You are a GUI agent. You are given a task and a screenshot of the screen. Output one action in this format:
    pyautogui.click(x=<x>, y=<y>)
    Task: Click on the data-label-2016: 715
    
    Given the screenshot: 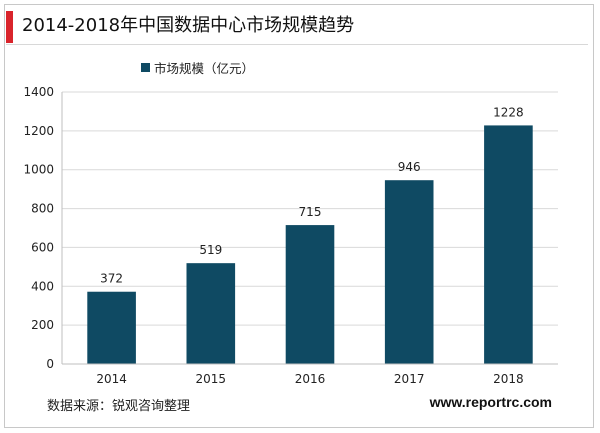 What is the action you would take?
    pyautogui.click(x=310, y=212)
    